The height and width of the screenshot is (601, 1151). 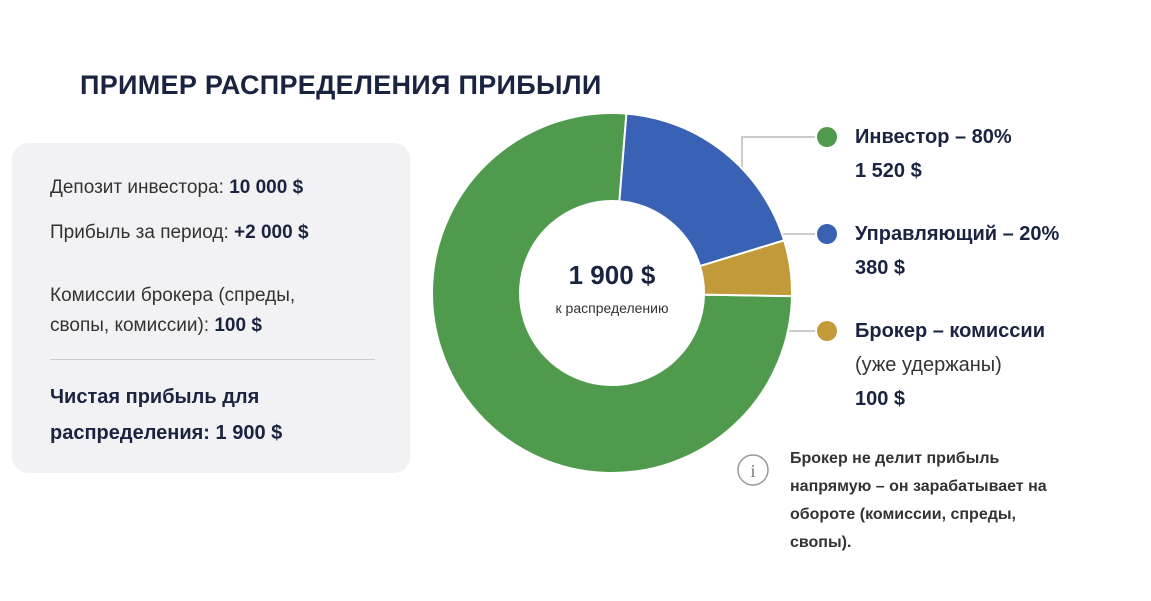 What do you see at coordinates (880, 399) in the screenshot?
I see `legend-value: 100 $` at bounding box center [880, 399].